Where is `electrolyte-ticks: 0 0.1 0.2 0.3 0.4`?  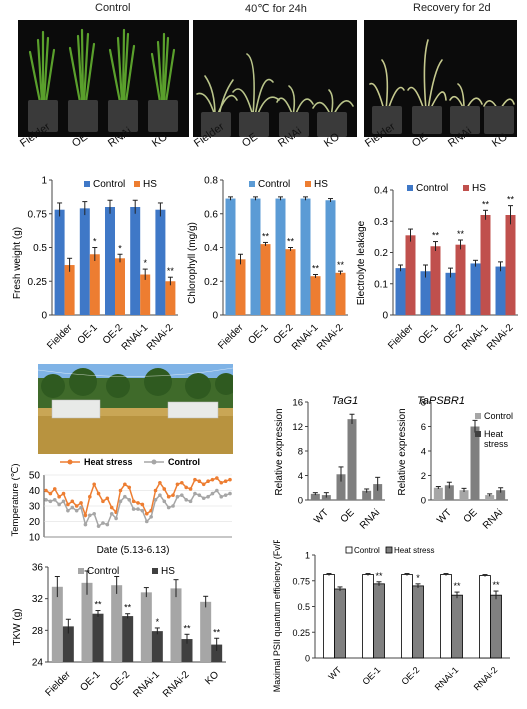 electrolyte-ticks: 0 0.1 0.2 0.3 0.4 is located at coordinates (383, 254).